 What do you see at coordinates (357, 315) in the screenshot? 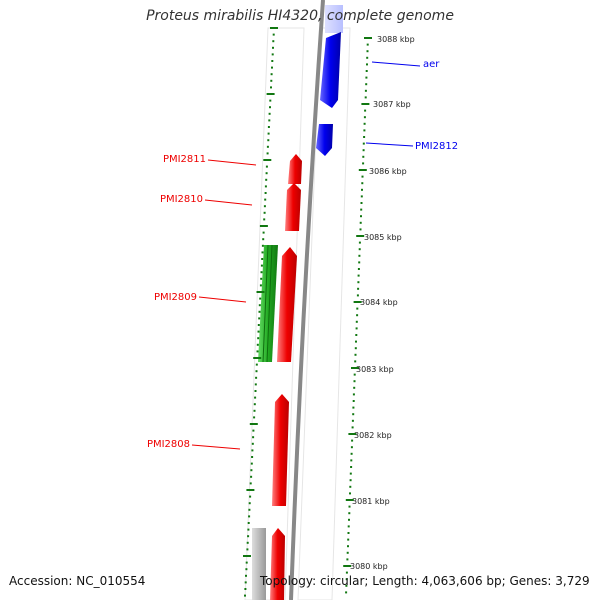
I see `right-tick-scale` at bounding box center [357, 315].